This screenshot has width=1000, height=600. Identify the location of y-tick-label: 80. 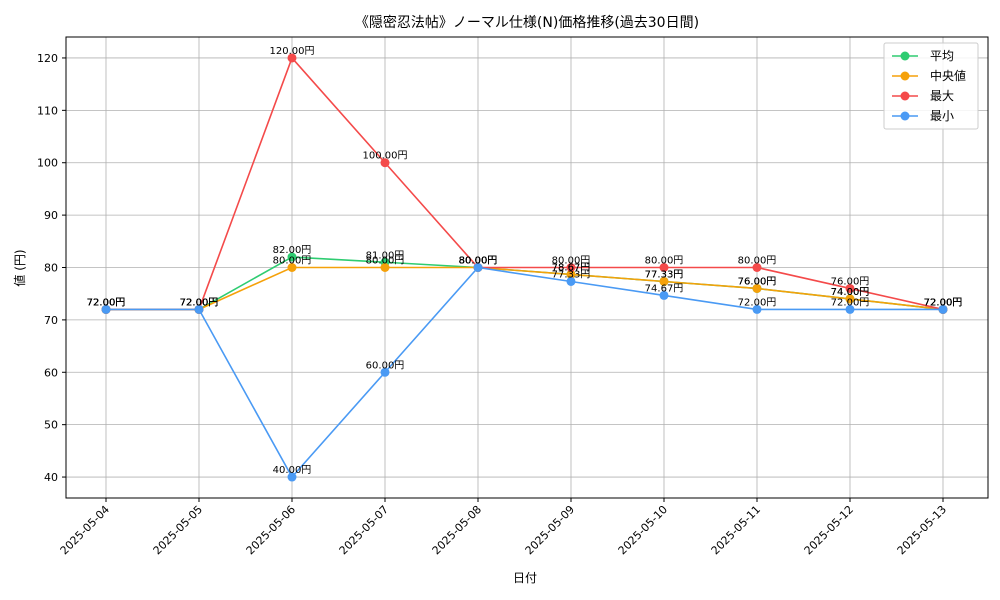
(51, 268).